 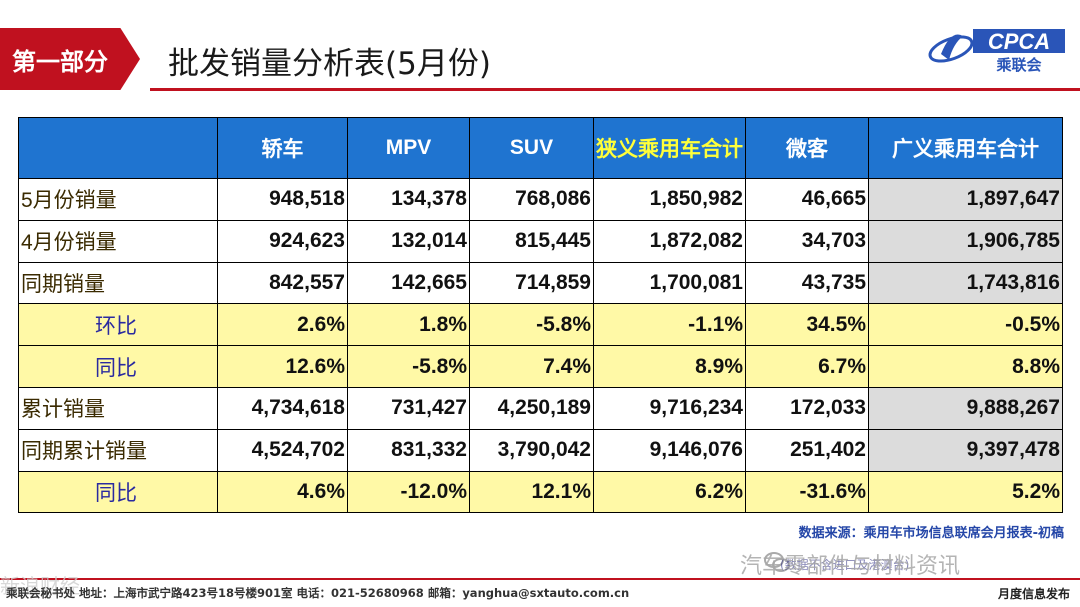 I want to click on table-cell: 46,665, so click(x=807, y=199).